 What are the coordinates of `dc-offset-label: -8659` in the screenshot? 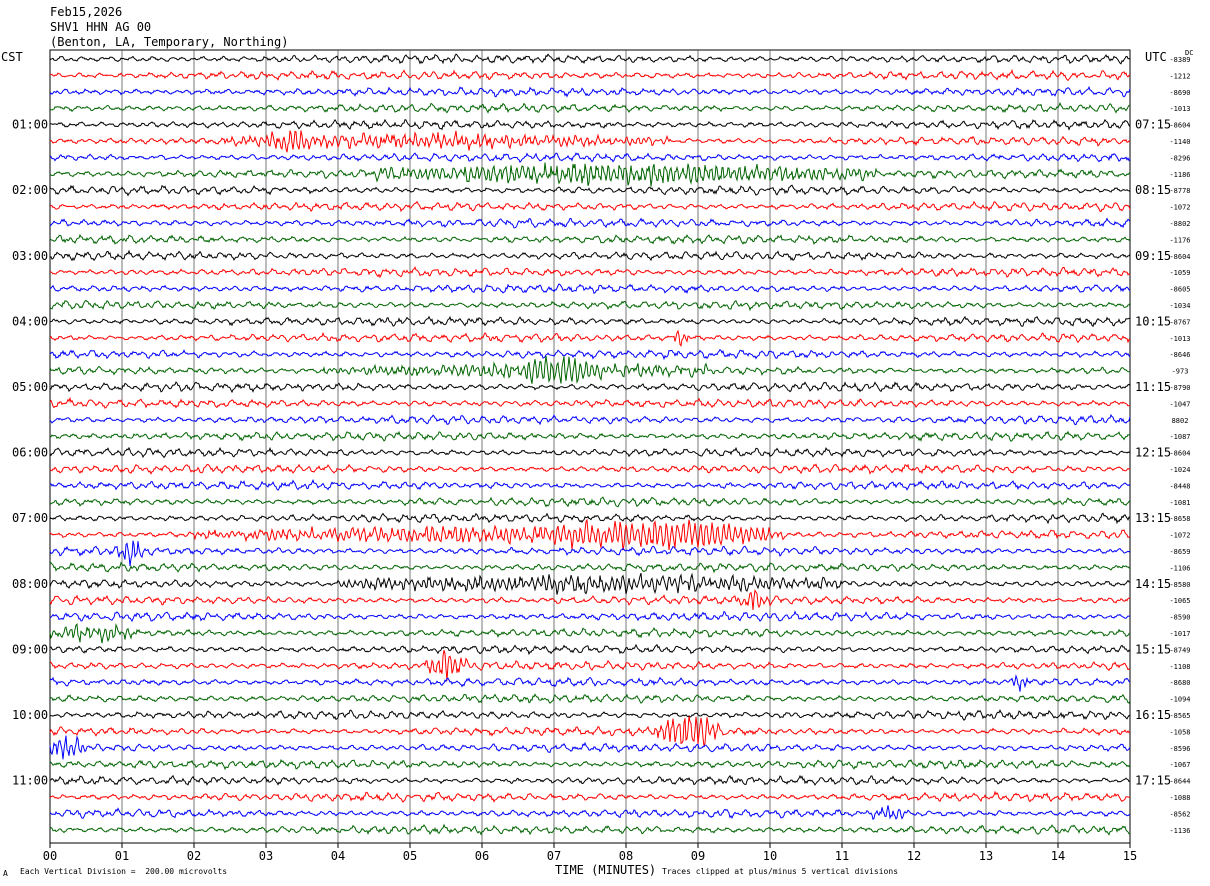 It's located at (1179, 552).